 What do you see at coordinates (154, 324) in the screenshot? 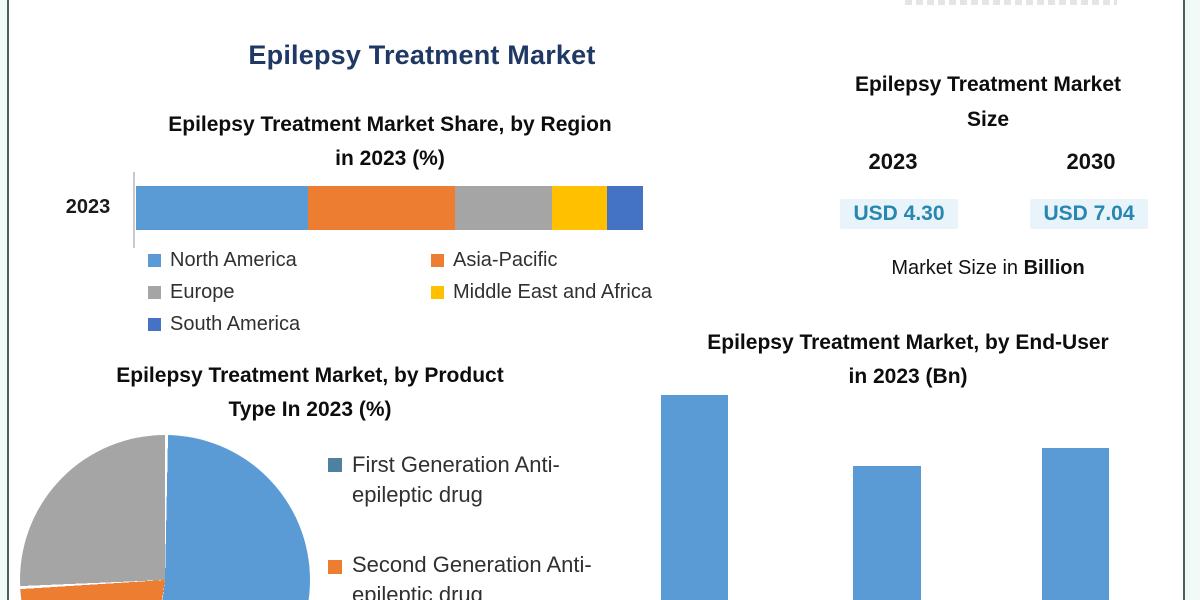
I see `legend-swatch-south-america` at bounding box center [154, 324].